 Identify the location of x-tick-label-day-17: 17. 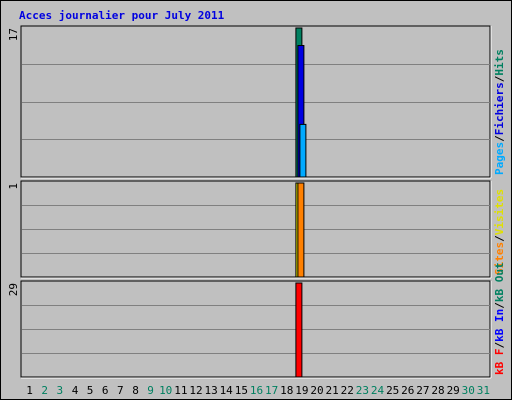
(271, 390).